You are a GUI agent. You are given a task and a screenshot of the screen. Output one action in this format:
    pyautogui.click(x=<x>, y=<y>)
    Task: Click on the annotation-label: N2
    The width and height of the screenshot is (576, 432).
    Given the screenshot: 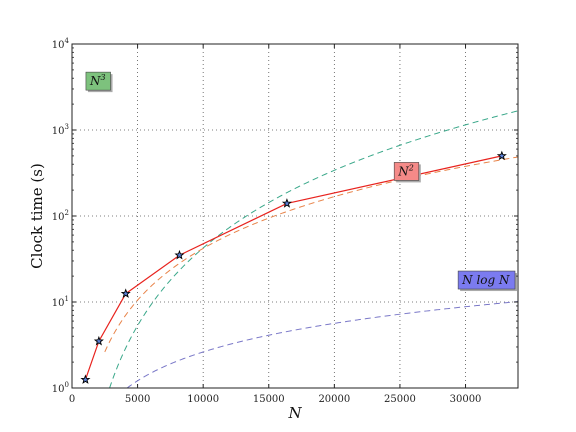 What is the action you would take?
    pyautogui.click(x=405, y=170)
    